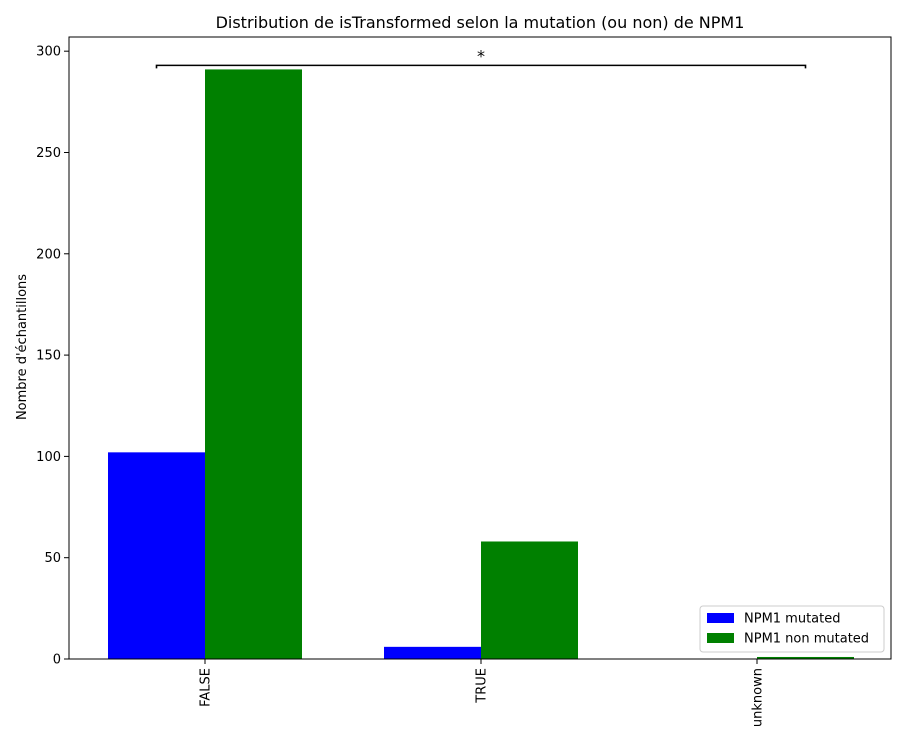  I want to click on significance-annotation: *, so click(481, 57).